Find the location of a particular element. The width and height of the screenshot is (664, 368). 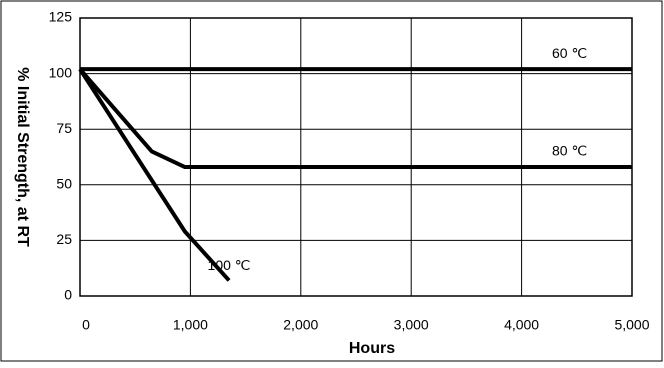

y-axis-label: % Initial Strength, at RT is located at coordinates (22, 157).